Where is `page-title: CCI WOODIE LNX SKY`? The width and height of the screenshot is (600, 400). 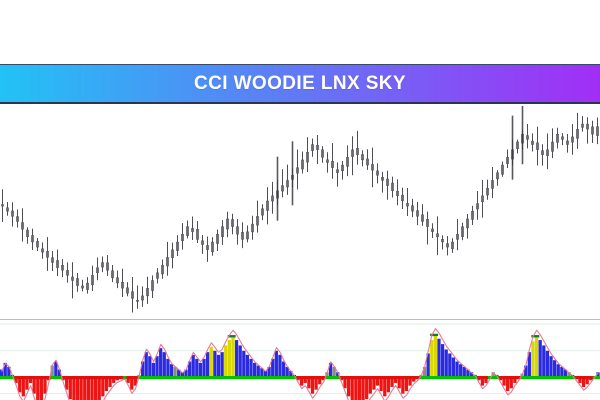 page-title: CCI WOODIE LNX SKY is located at coordinates (300, 83).